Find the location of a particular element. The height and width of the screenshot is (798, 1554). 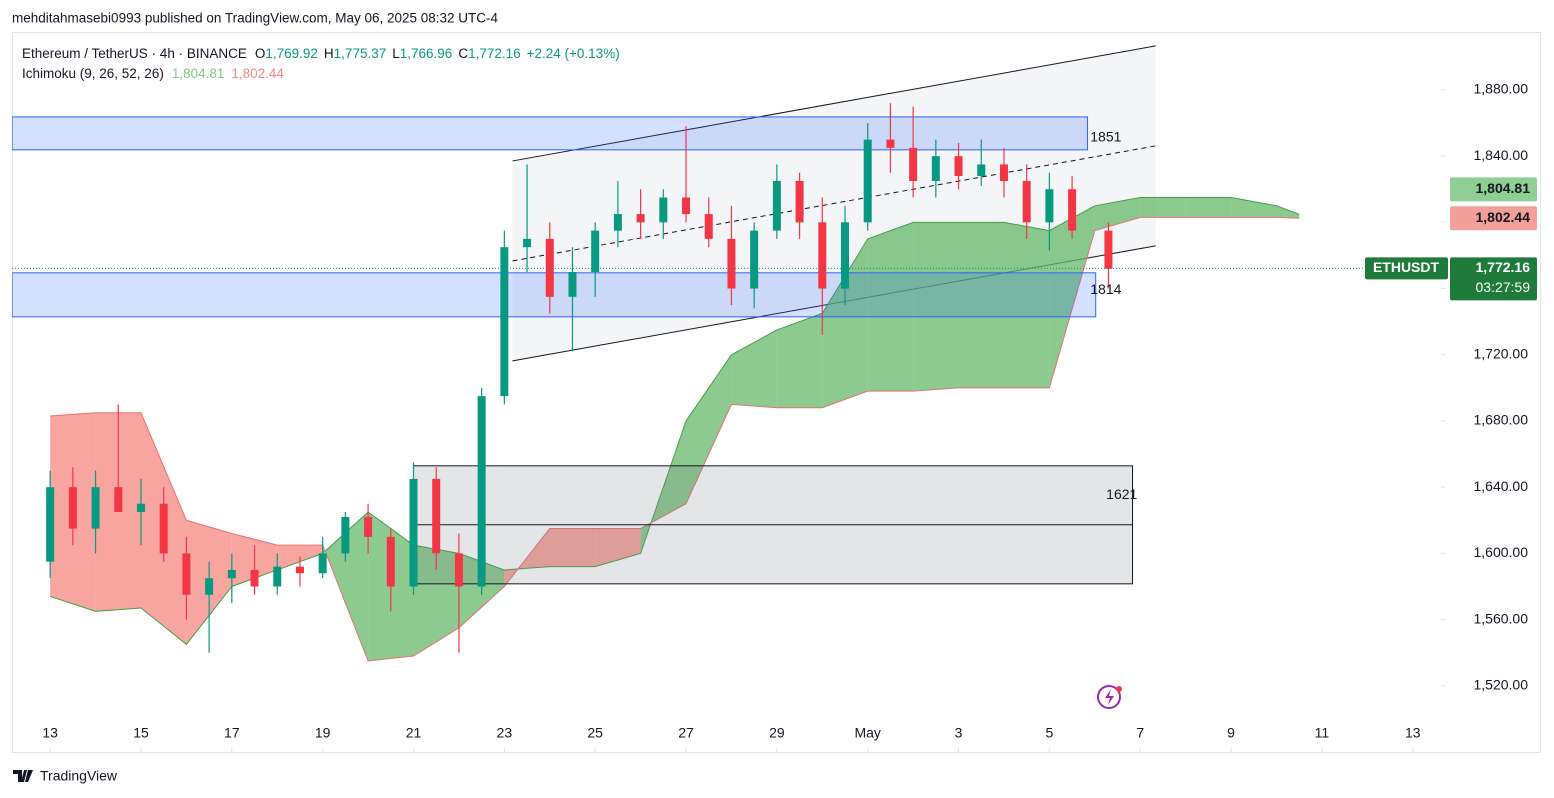

h-value: 1,775.37 is located at coordinates (360, 53).